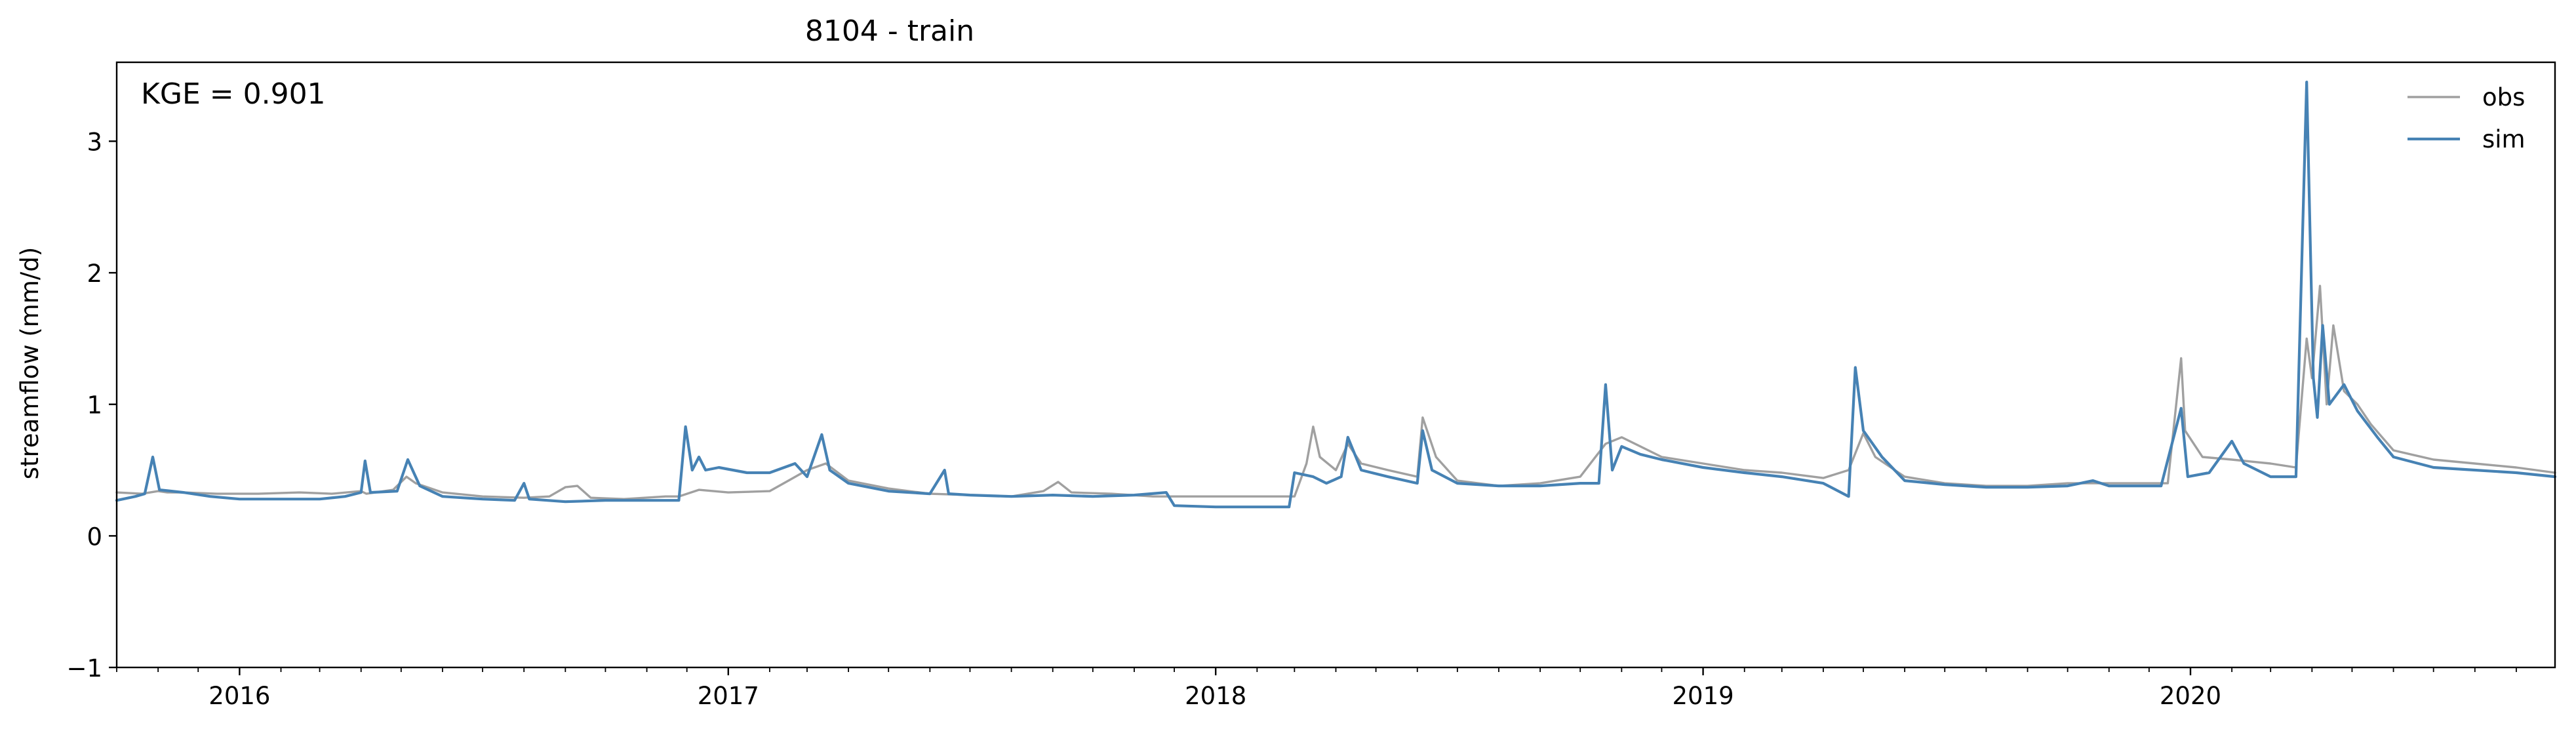 The height and width of the screenshot is (733, 2576). What do you see at coordinates (1703, 696) in the screenshot?
I see `x-tick-label: 2019` at bounding box center [1703, 696].